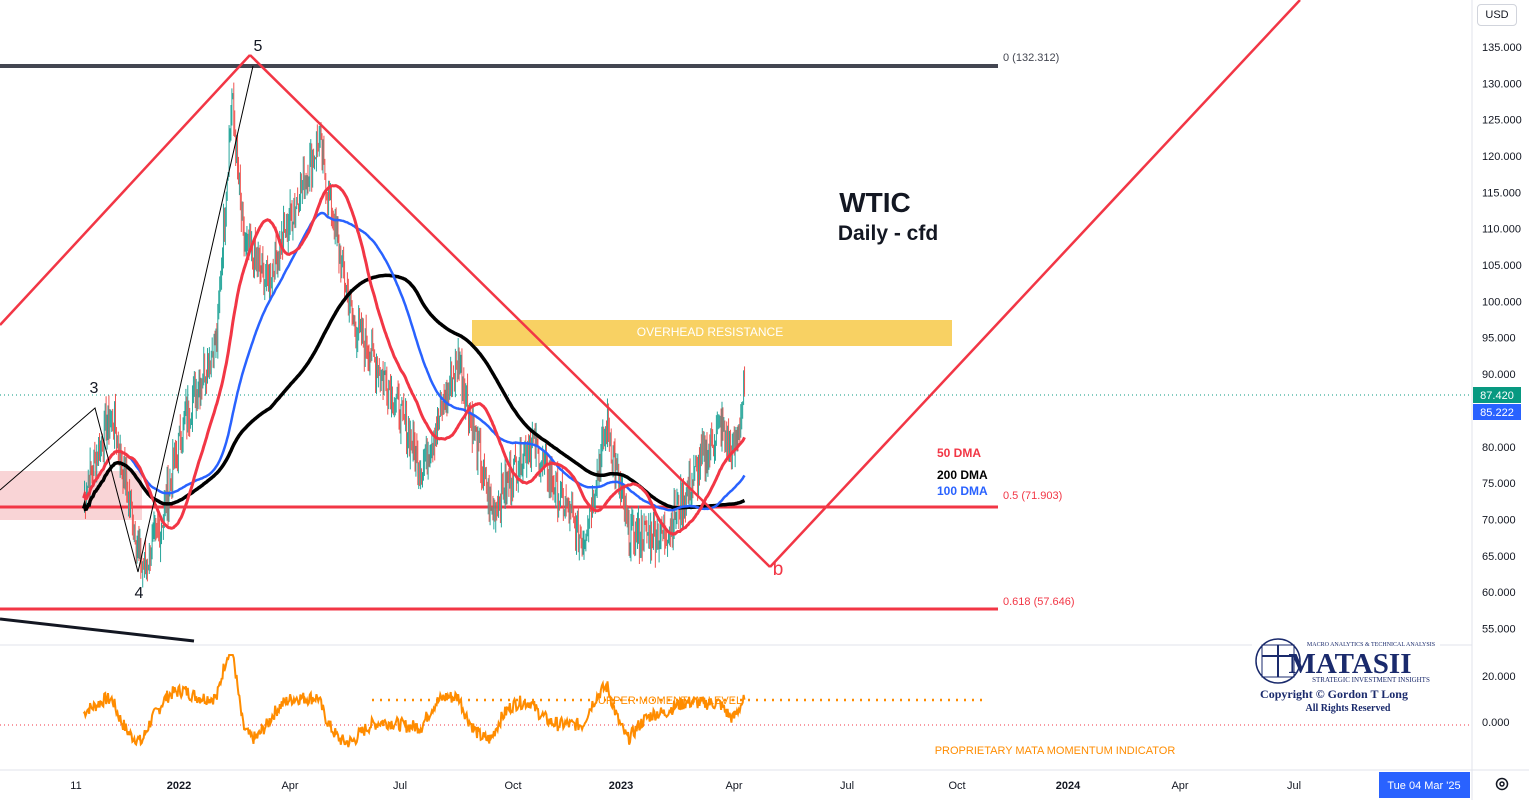  I want to click on price-tick-label: 75.000, so click(1499, 484).